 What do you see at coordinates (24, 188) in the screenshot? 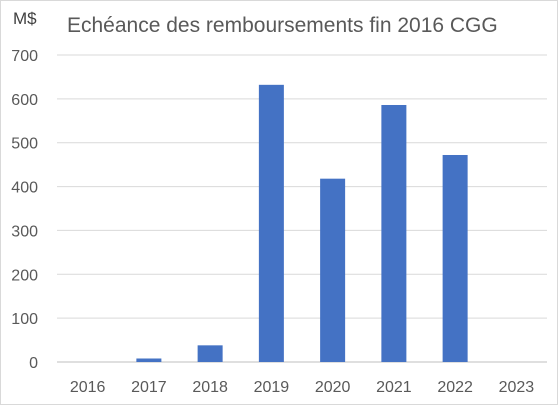
I see `y-tick-label: 400` at bounding box center [24, 188].